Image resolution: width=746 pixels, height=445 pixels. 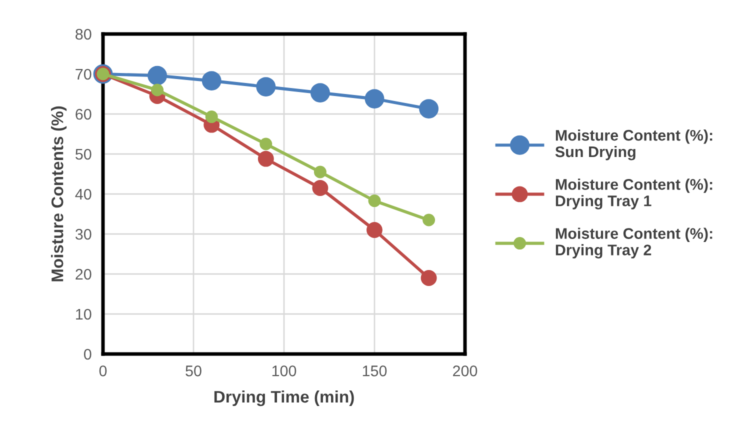 I want to click on legend-label: Moisture Content (%): Sun Drying, so click(x=633, y=145).